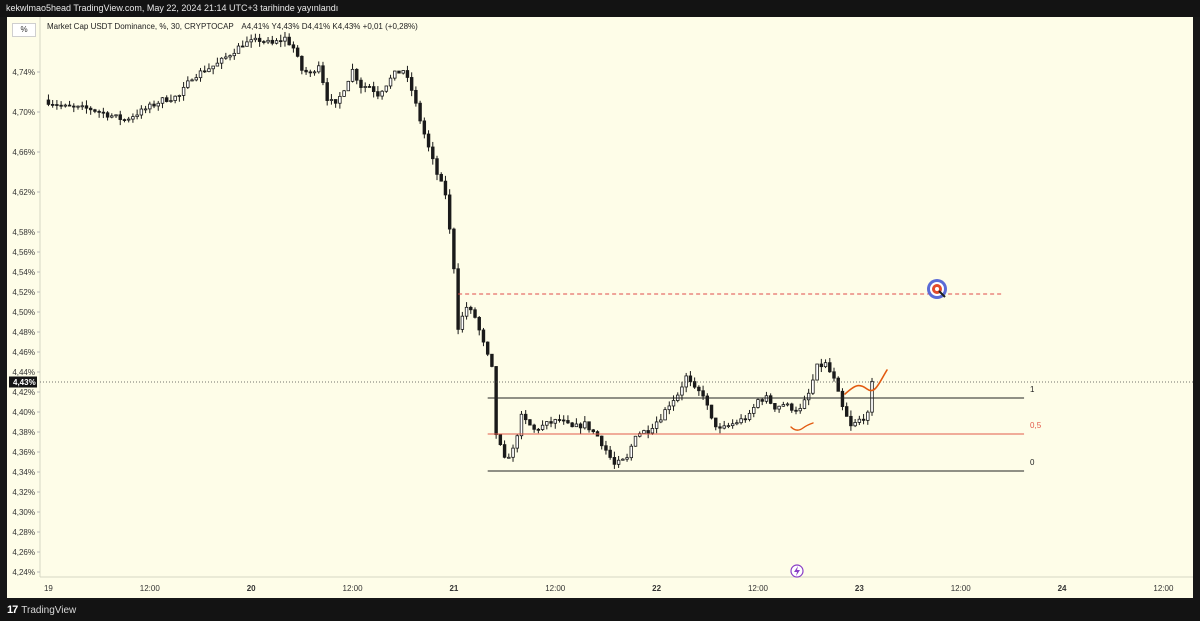 The height and width of the screenshot is (621, 1200). Describe the element at coordinates (797, 571) in the screenshot. I see `lightning-icon` at that location.